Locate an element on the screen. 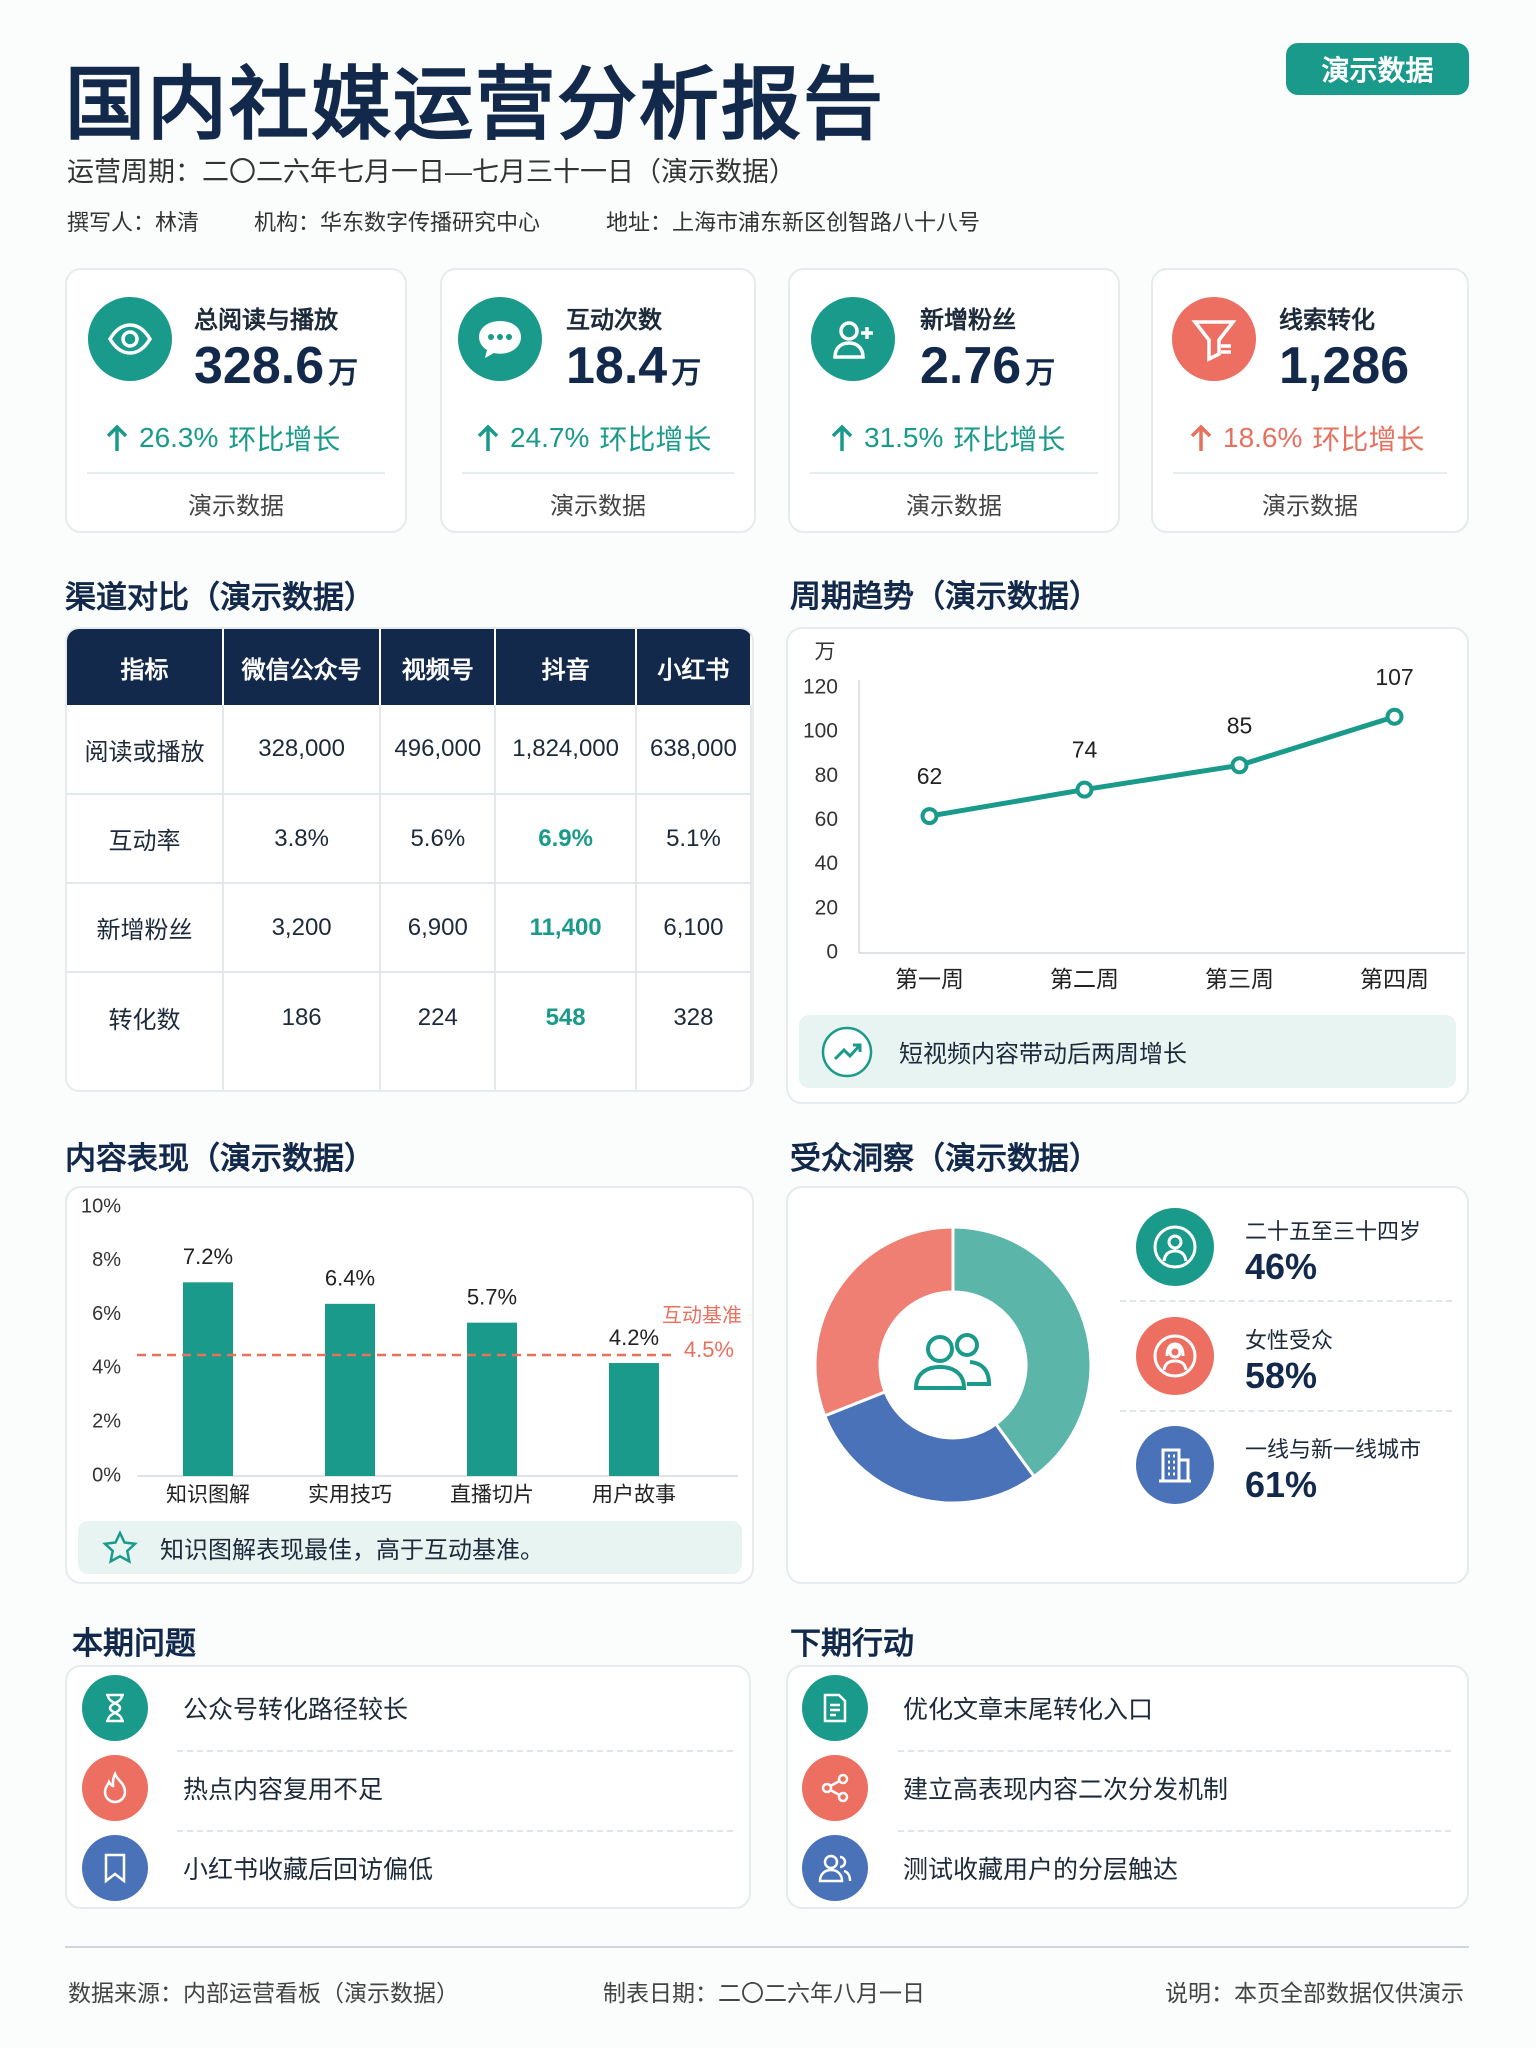 This screenshot has height=2048, width=1536. table-cell: 328 is located at coordinates (693, 1031).